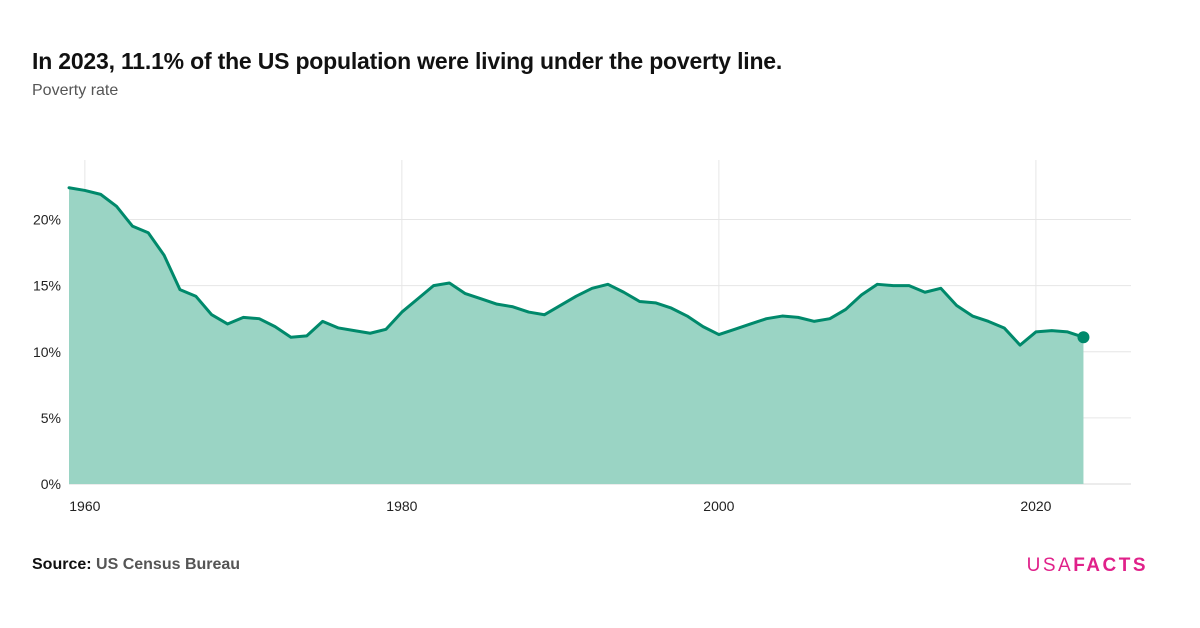 Image resolution: width=1200 pixels, height=628 pixels. I want to click on x-tick-label: 2000, so click(718, 506).